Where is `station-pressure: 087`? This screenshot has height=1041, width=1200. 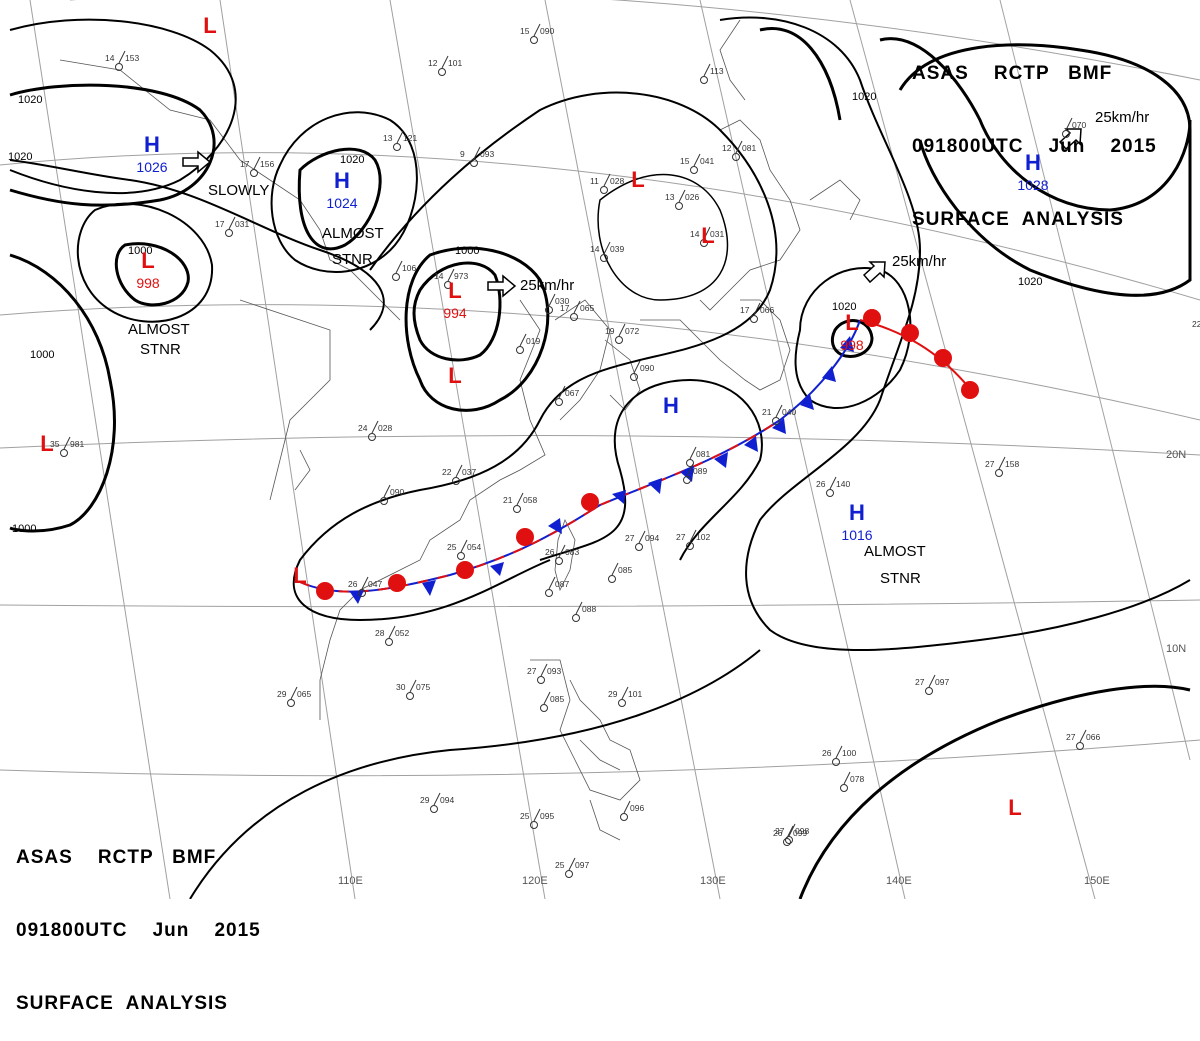
station-pressure: 087 is located at coordinates (562, 584).